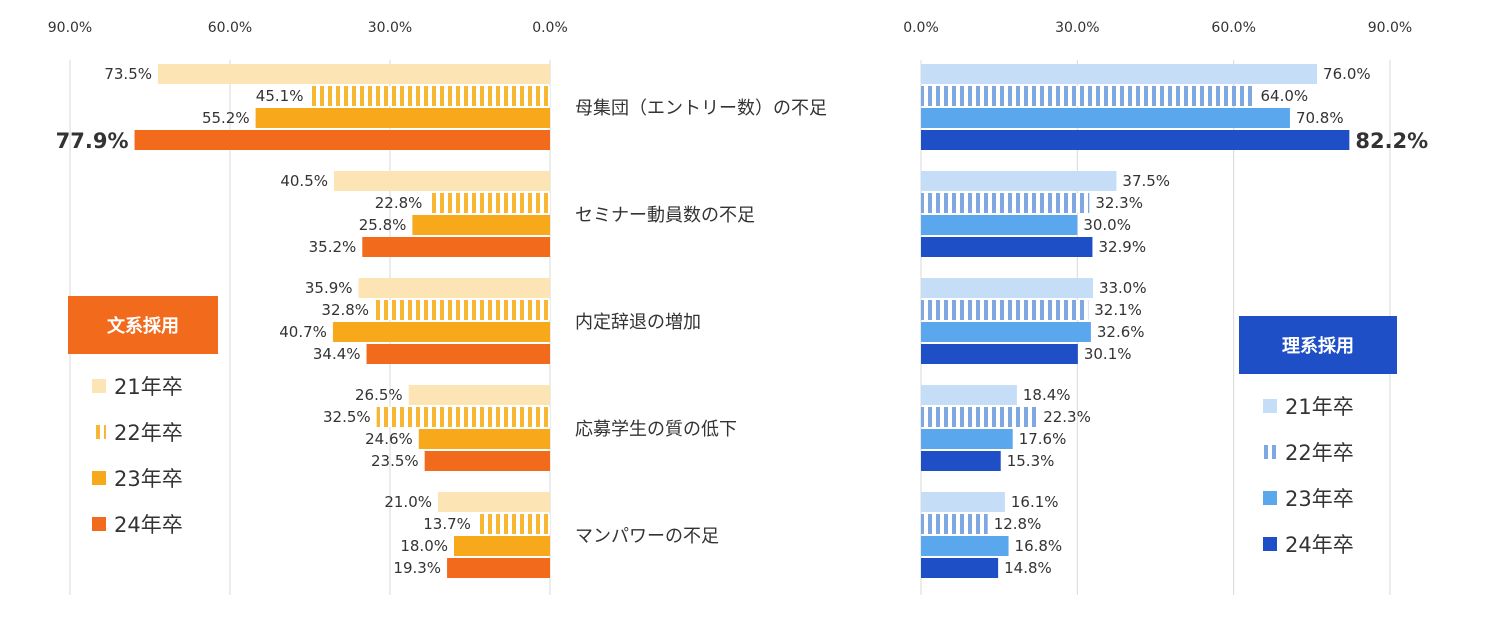 The image size is (1505, 633). What do you see at coordinates (1319, 499) in the screenshot?
I see `right-legend-label: 23年卒` at bounding box center [1319, 499].